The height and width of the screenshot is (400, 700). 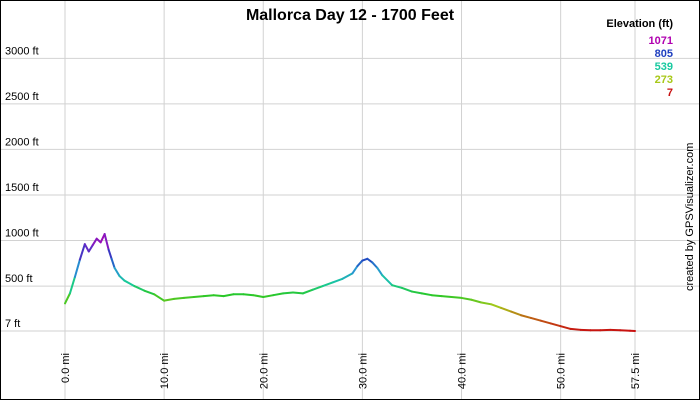 What do you see at coordinates (363, 371) in the screenshot?
I see `x-tick-label: 30.0 mi` at bounding box center [363, 371].